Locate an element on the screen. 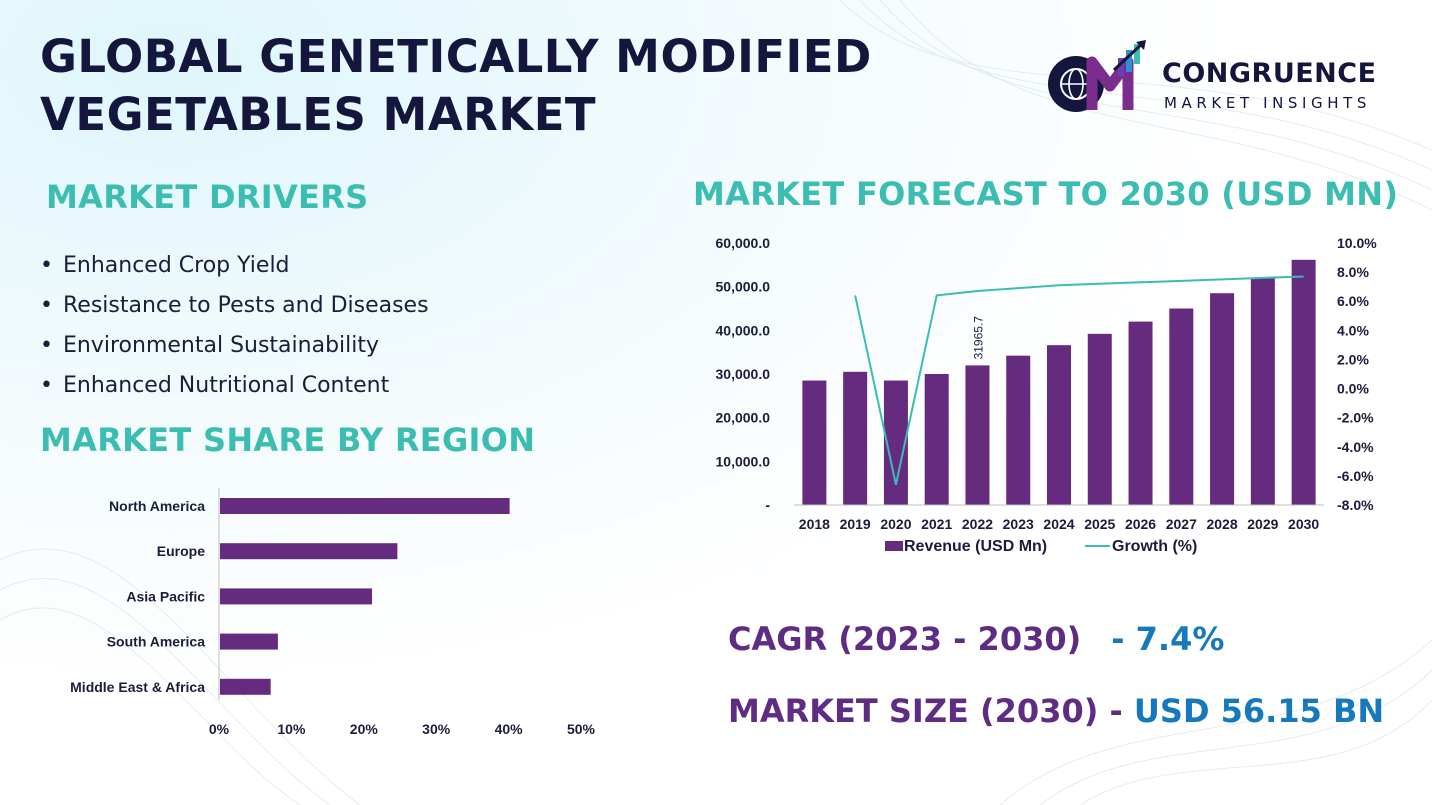 The height and width of the screenshot is (805, 1432). y2-tick-label: 8.0% is located at coordinates (1353, 272).